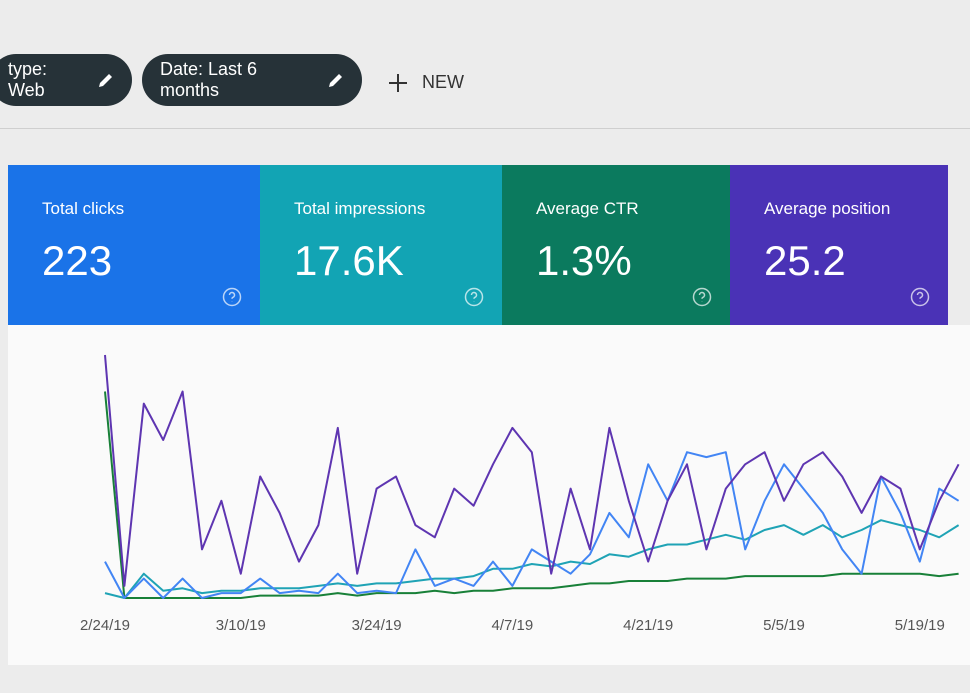  Describe the element at coordinates (349, 260) in the screenshot. I see `metric-value: 17.6K` at that location.